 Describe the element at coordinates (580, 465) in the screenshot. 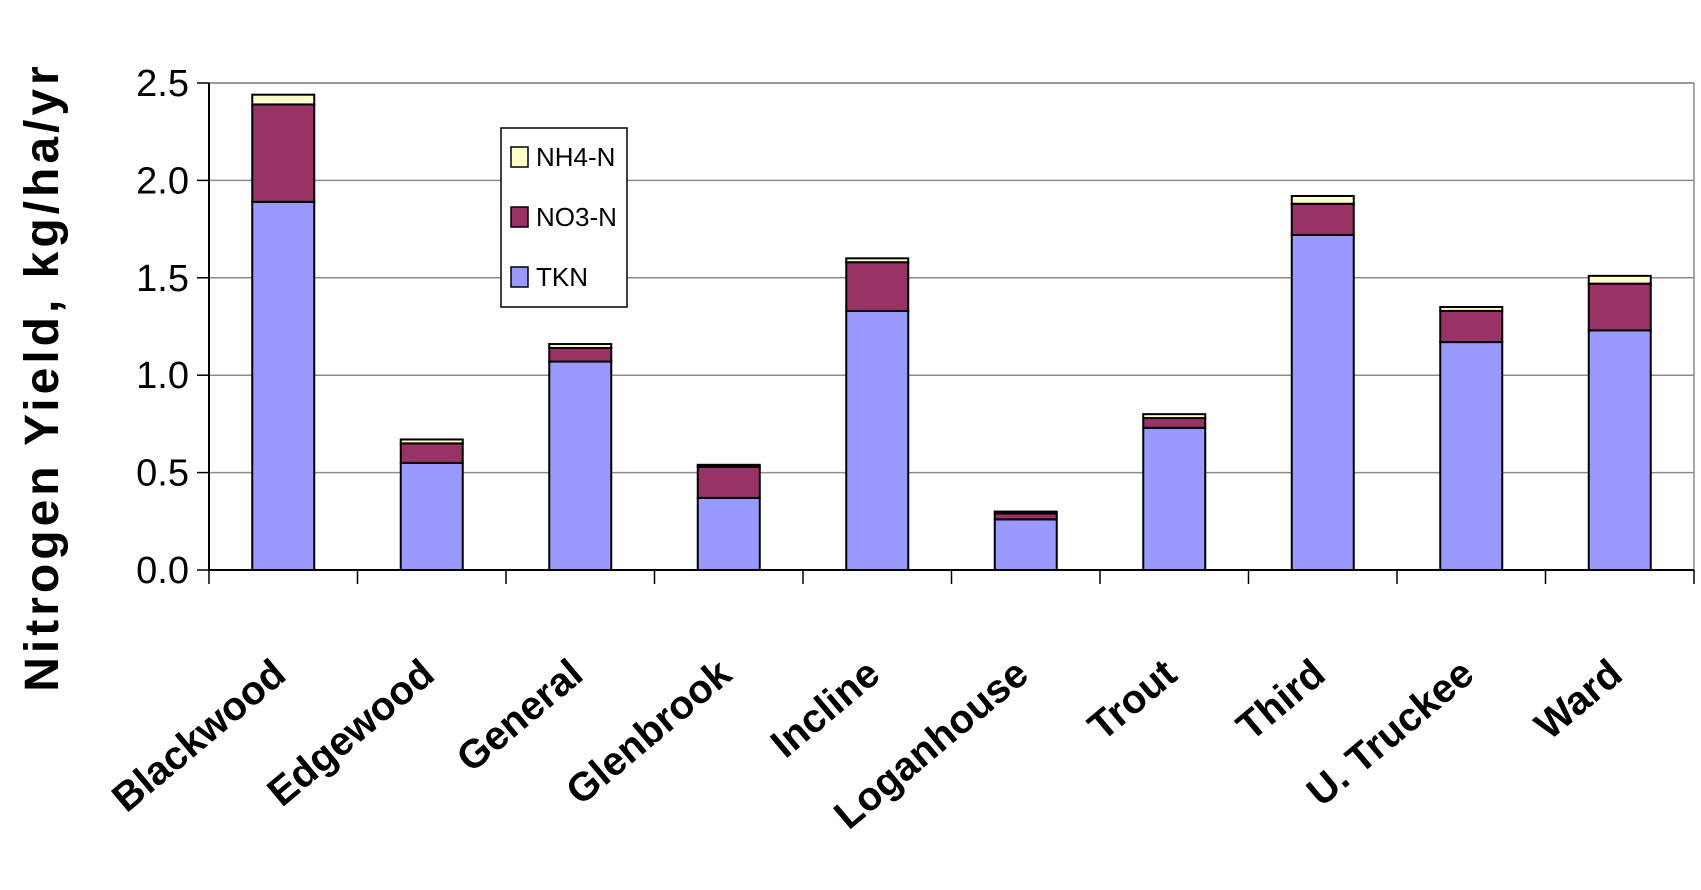

I see `bar-tkn-general` at that location.